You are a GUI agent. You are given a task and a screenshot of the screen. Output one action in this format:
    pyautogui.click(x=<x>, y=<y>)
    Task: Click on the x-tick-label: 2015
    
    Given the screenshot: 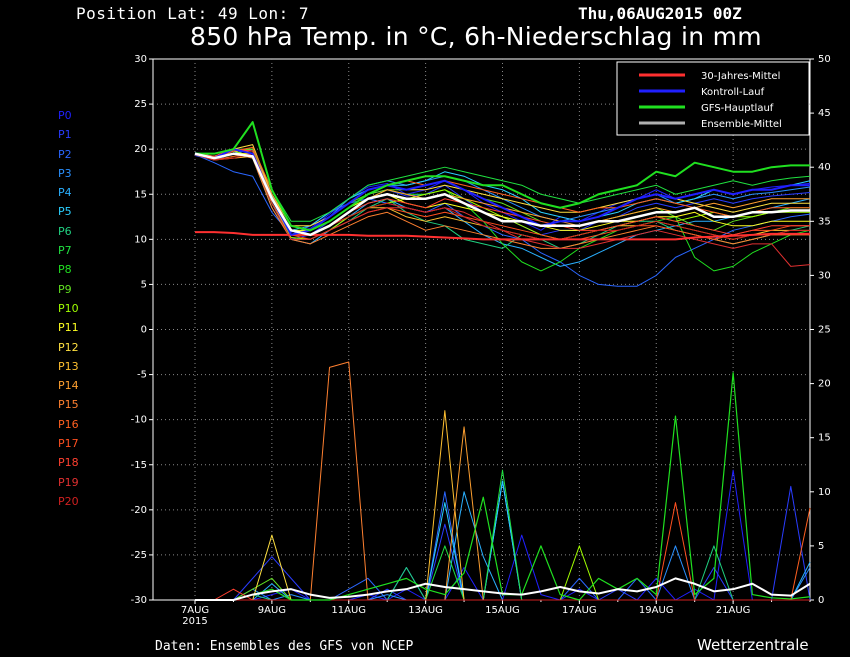 What is the action you would take?
    pyautogui.click(x=194, y=621)
    